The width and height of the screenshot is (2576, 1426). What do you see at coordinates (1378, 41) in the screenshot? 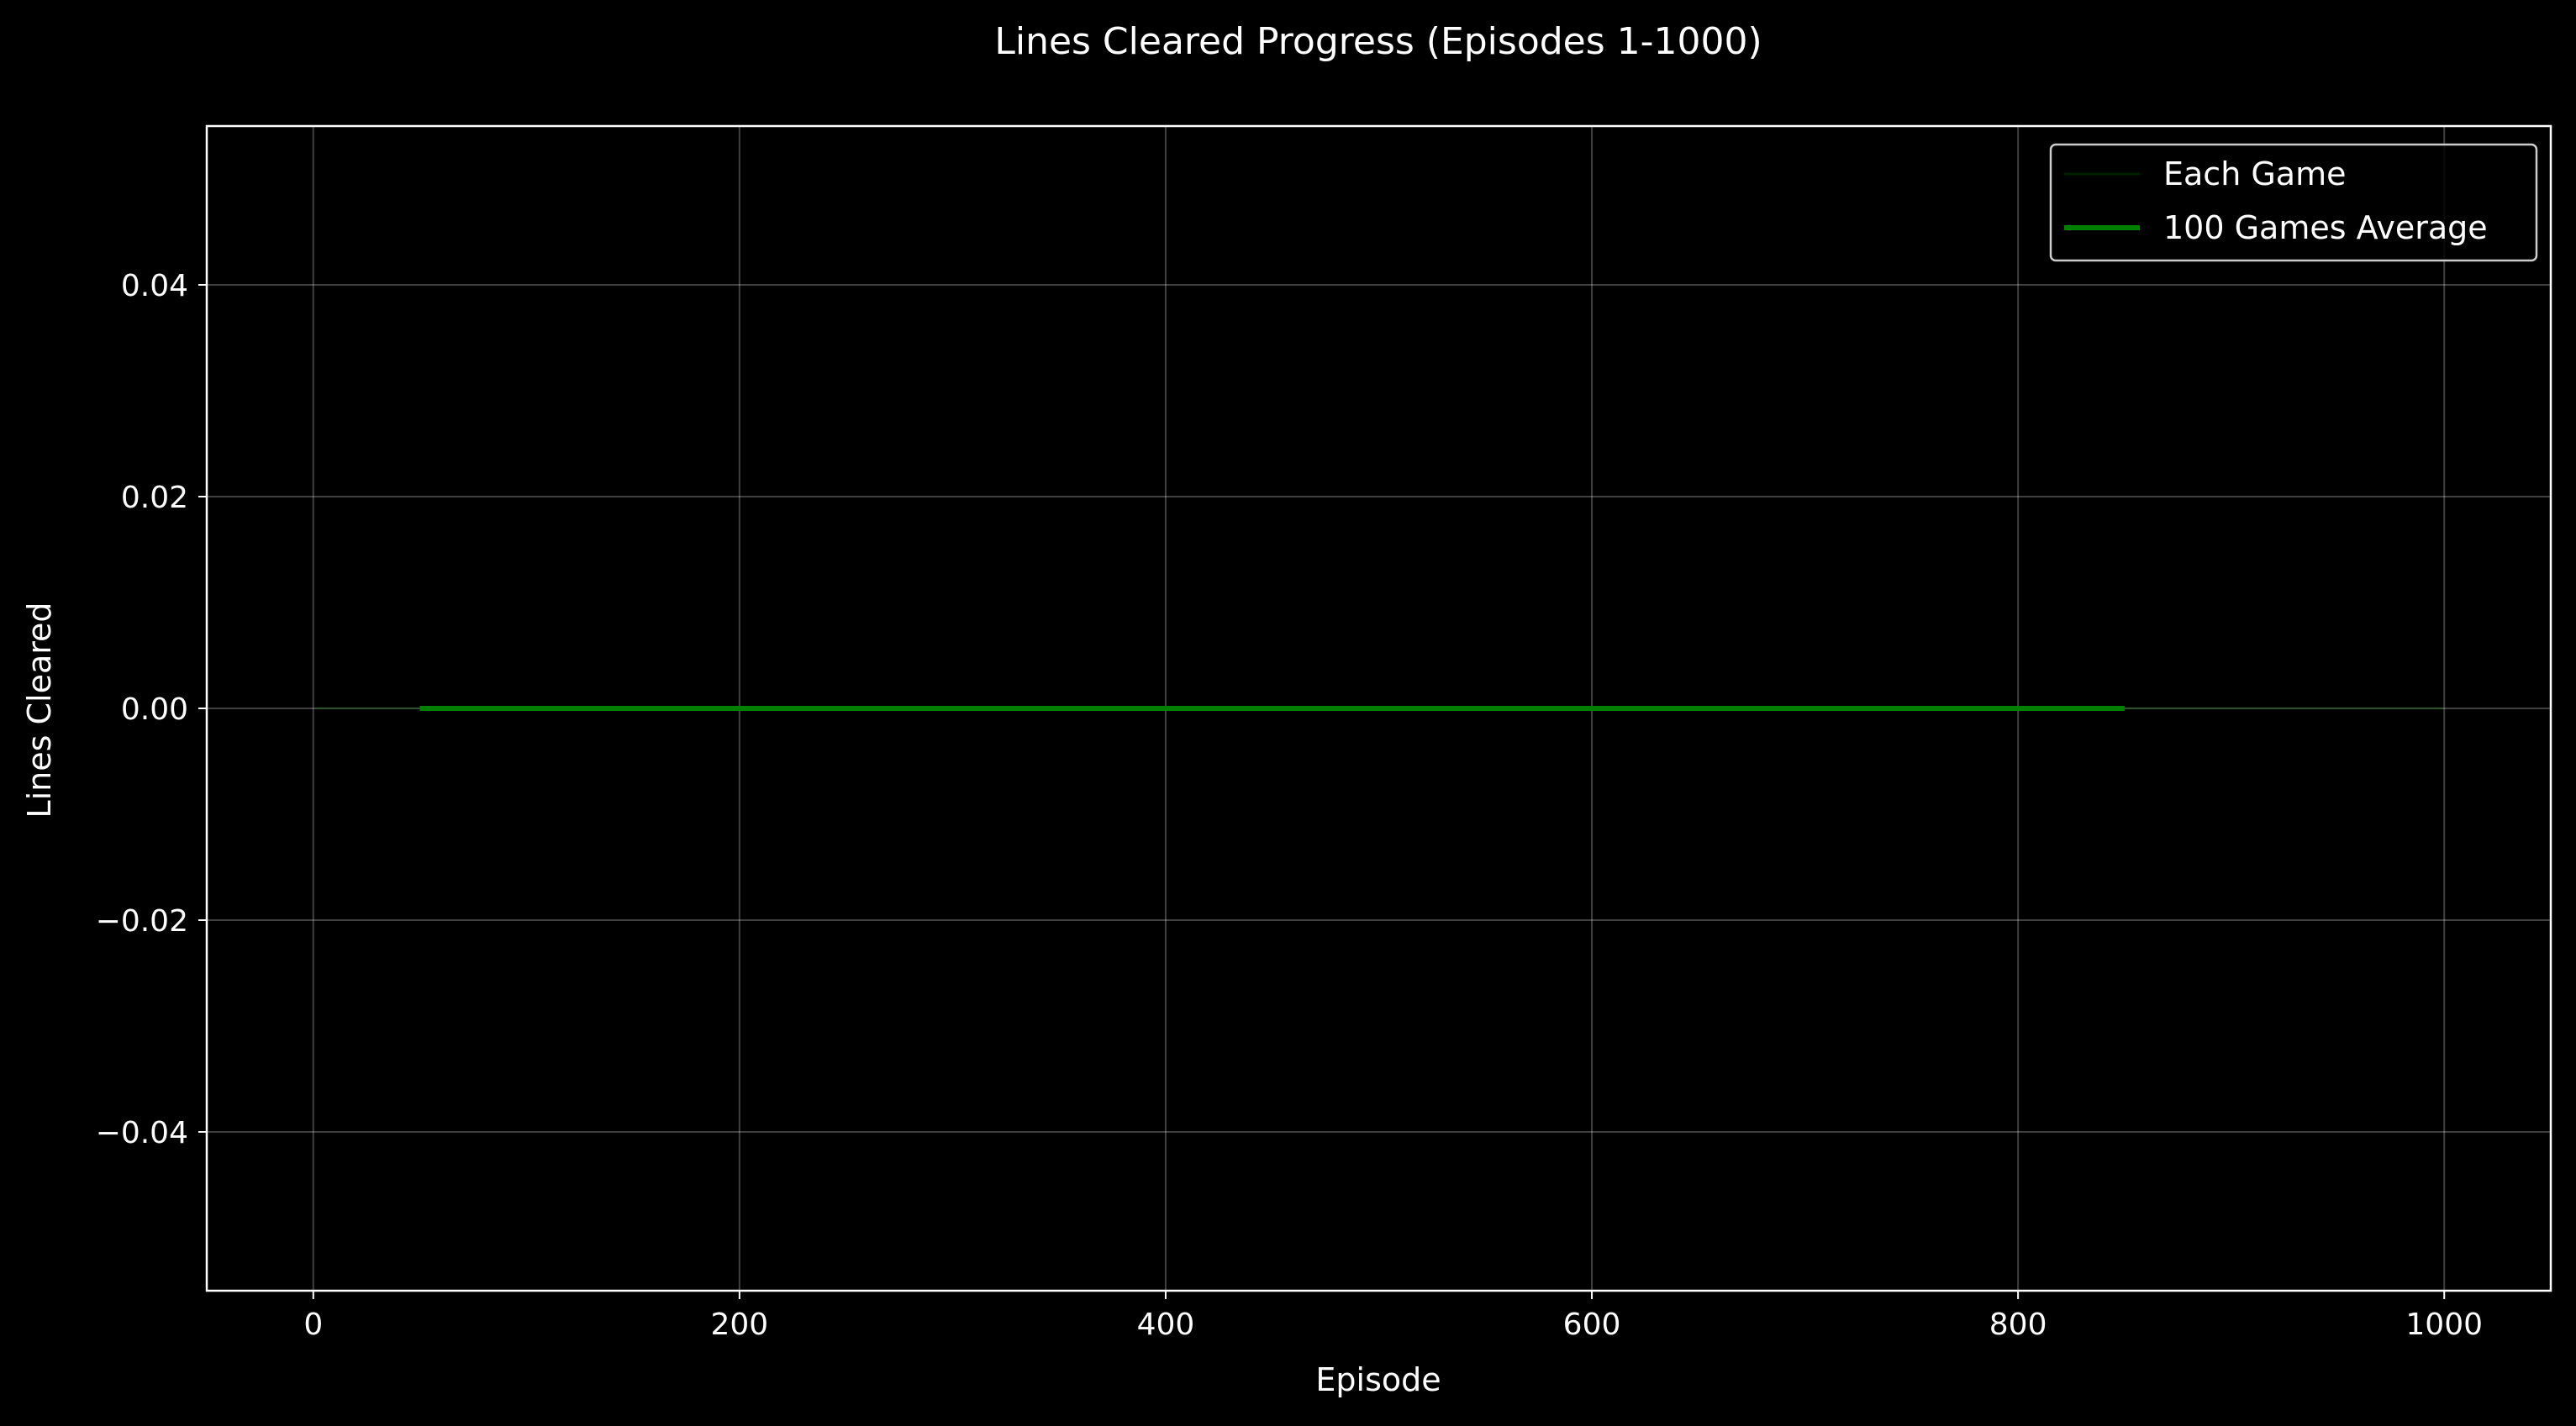
I see `chart-title: Lines Cleared Progress (Episodes 1-1000)` at bounding box center [1378, 41].